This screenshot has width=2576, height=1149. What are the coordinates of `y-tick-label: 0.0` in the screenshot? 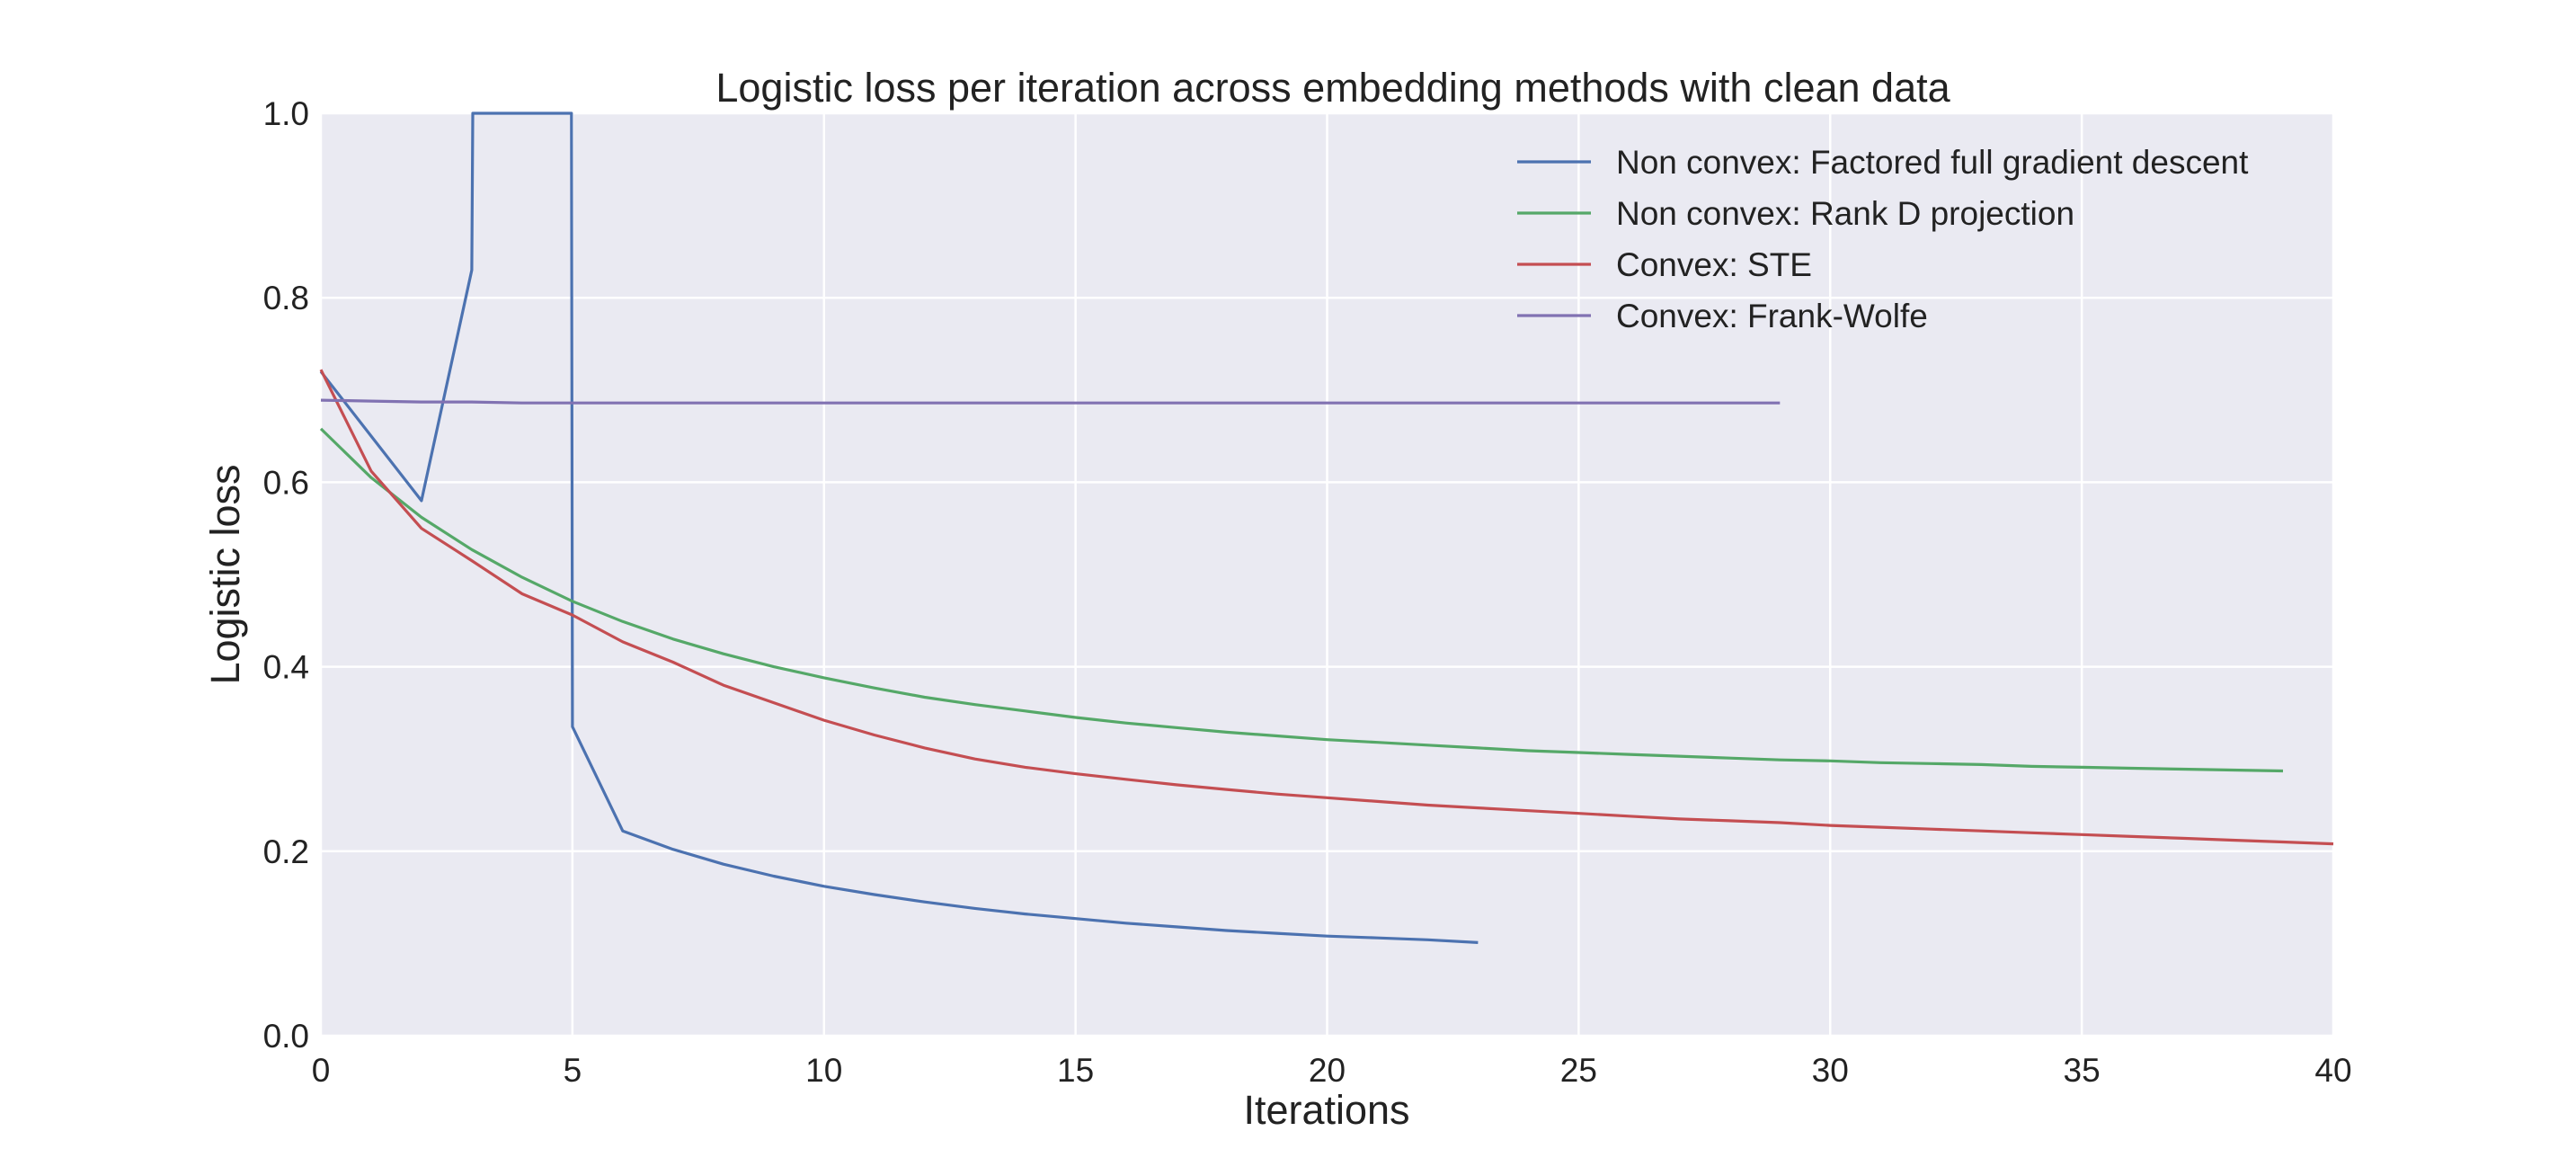 It's located at (286, 1036).